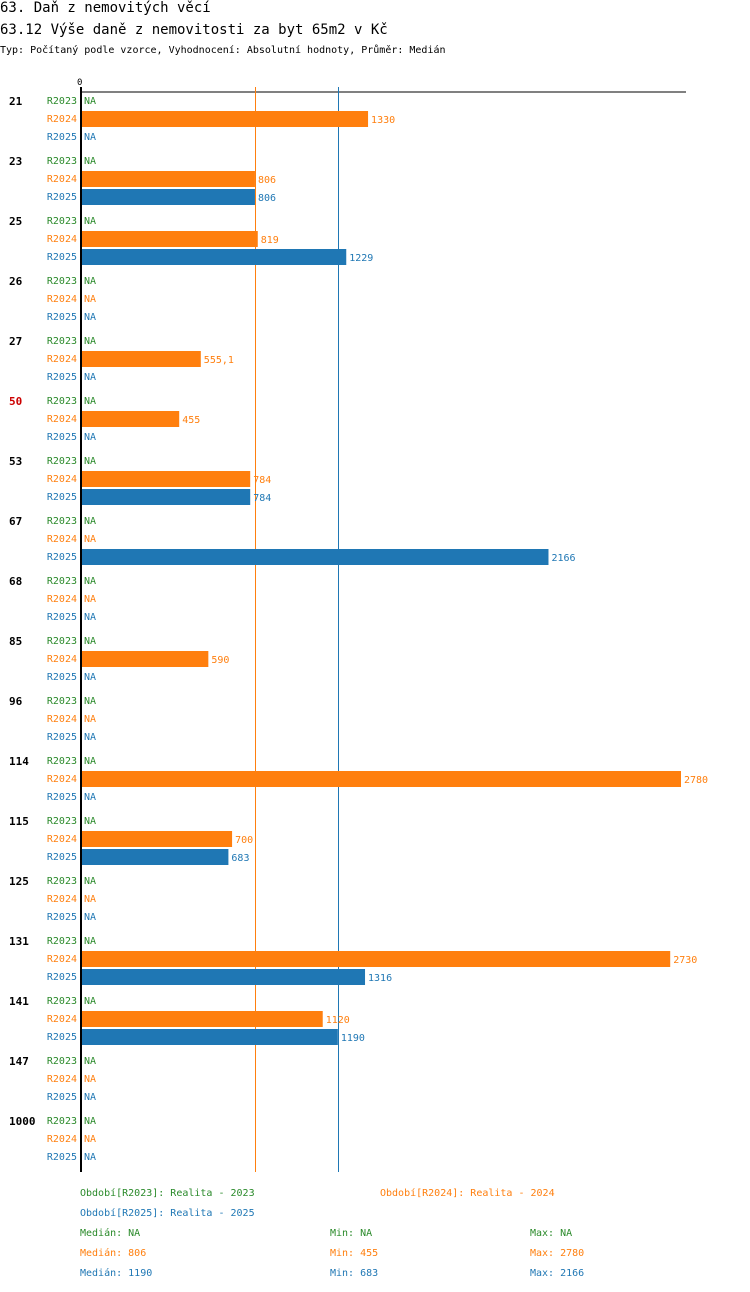  I want to click on category-label-85: 85, so click(15, 641).